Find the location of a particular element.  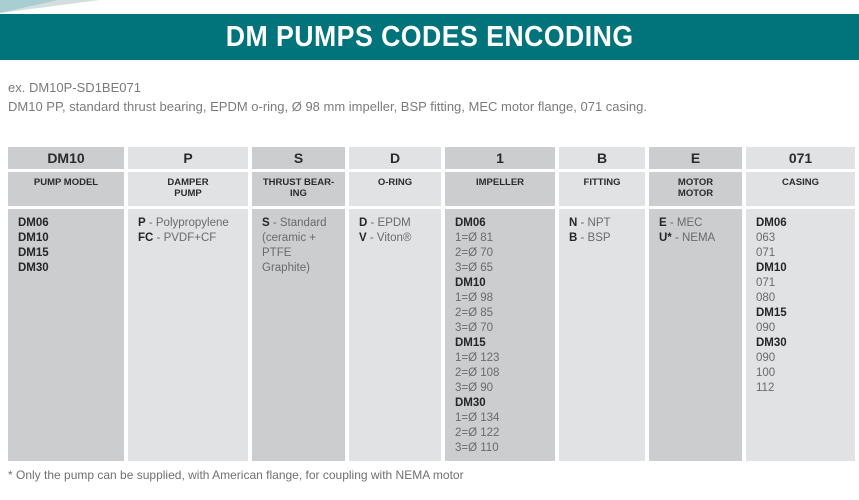

category-line: PUMP MODEL is located at coordinates (66, 182).